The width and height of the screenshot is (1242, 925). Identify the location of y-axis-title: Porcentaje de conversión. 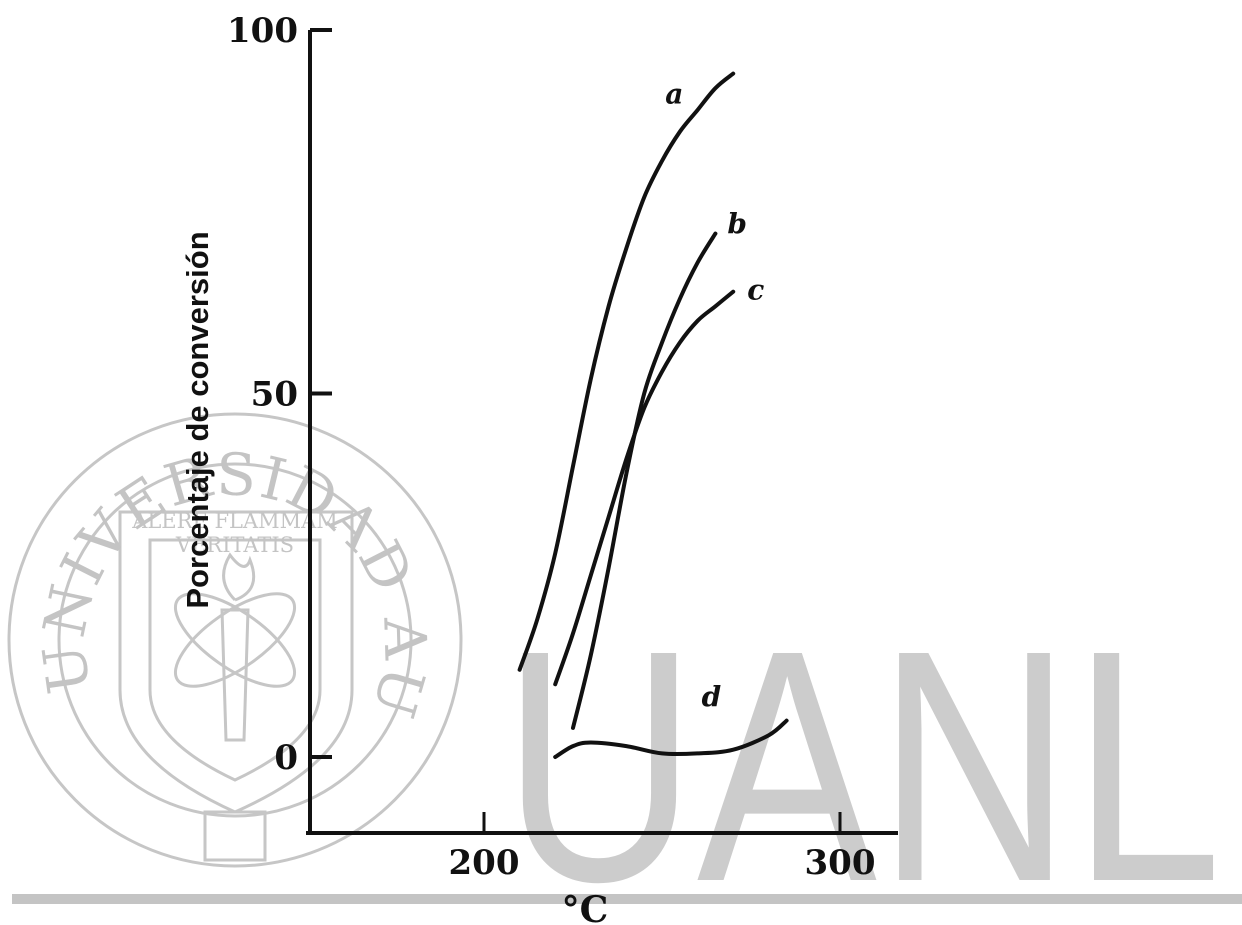
(197, 419).